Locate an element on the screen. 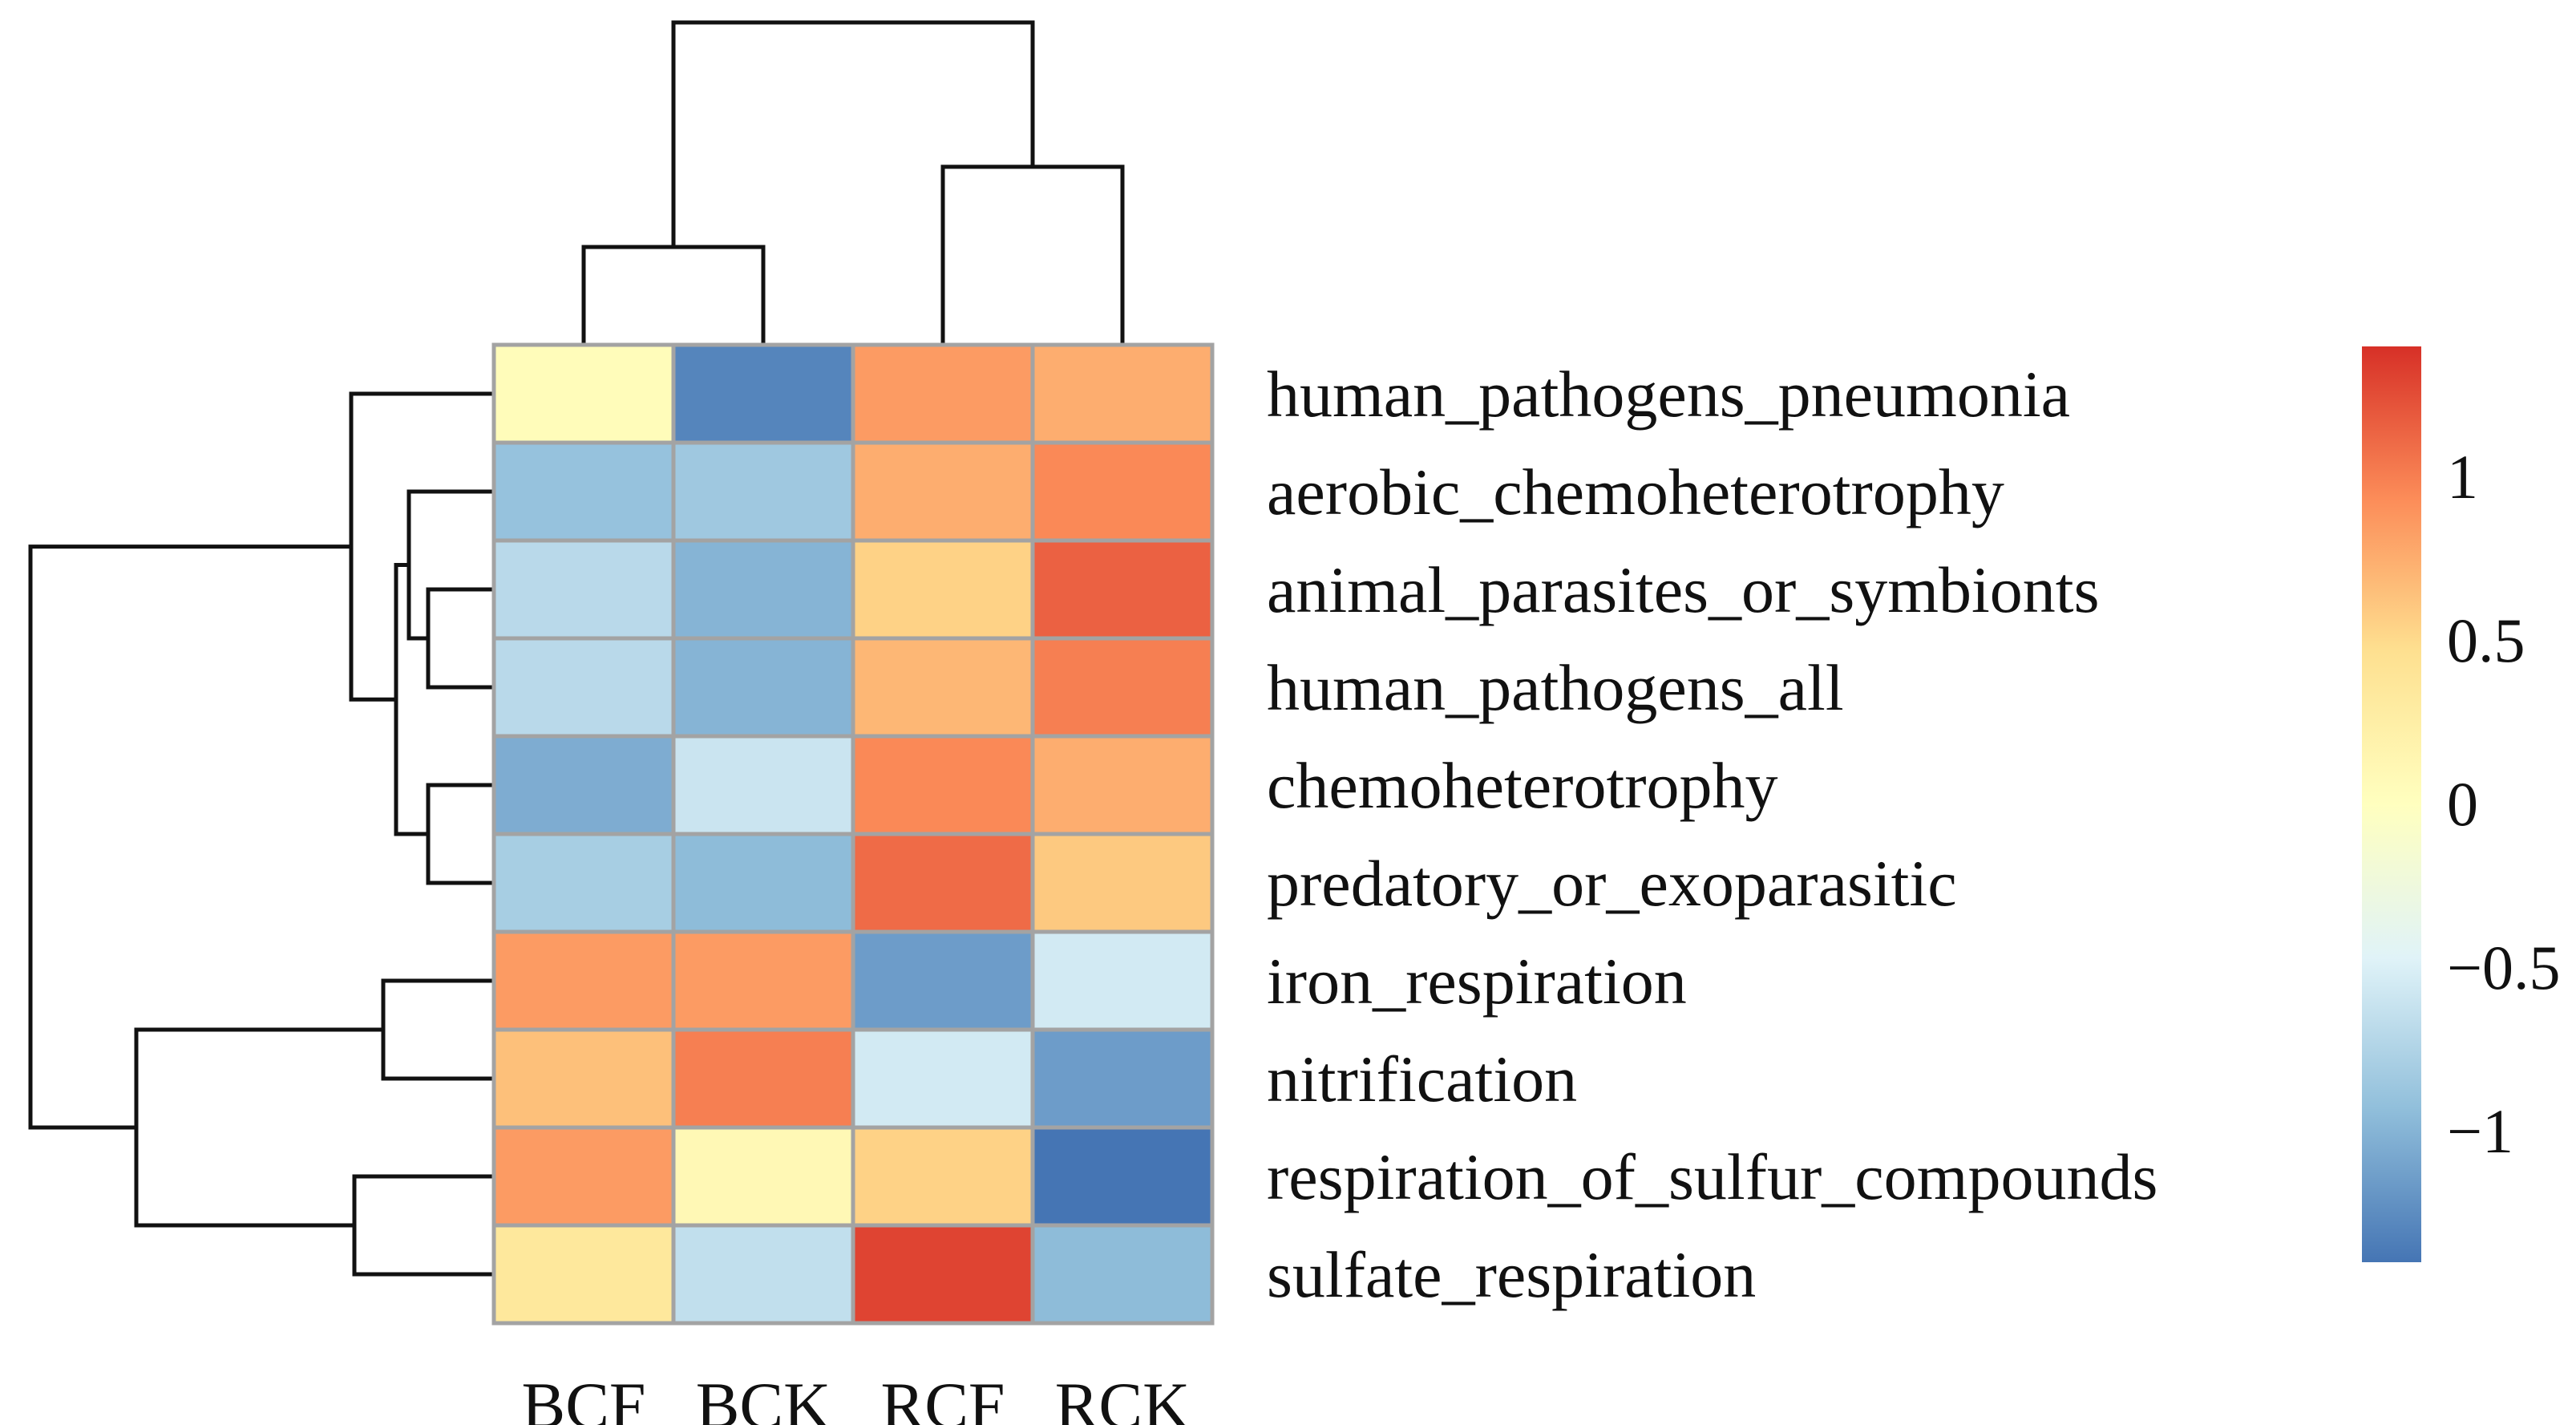 The width and height of the screenshot is (2576, 1425). column-label: BCF is located at coordinates (584, 1397).